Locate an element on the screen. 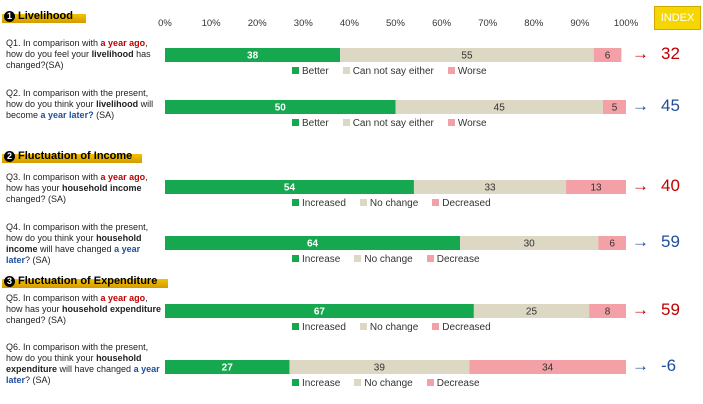  x-tick-label: 30% is located at coordinates (304, 23).